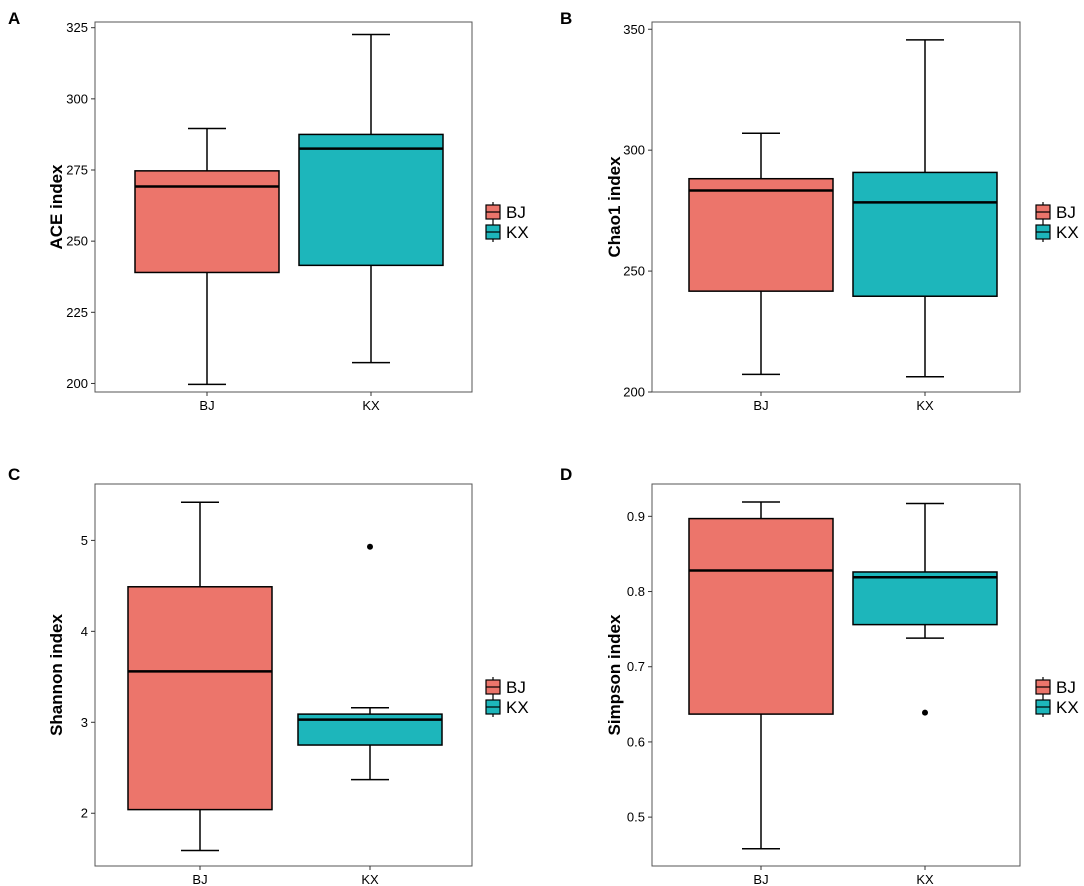 This screenshot has height=886, width=1084. What do you see at coordinates (84, 722) in the screenshot?
I see `y-tick-label: 3` at bounding box center [84, 722].